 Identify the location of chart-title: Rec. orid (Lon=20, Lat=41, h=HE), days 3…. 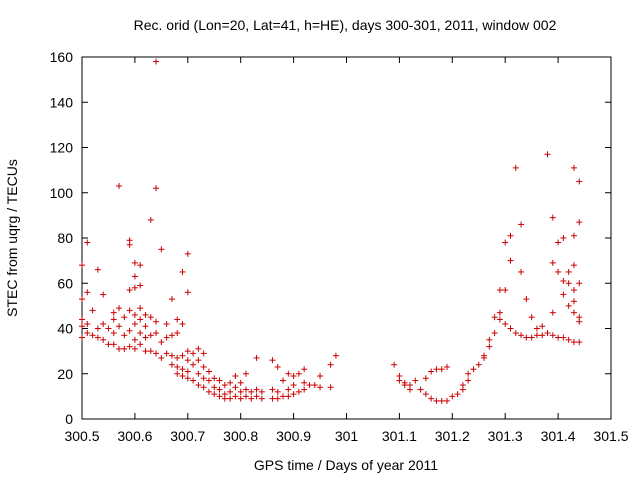
(345, 25).